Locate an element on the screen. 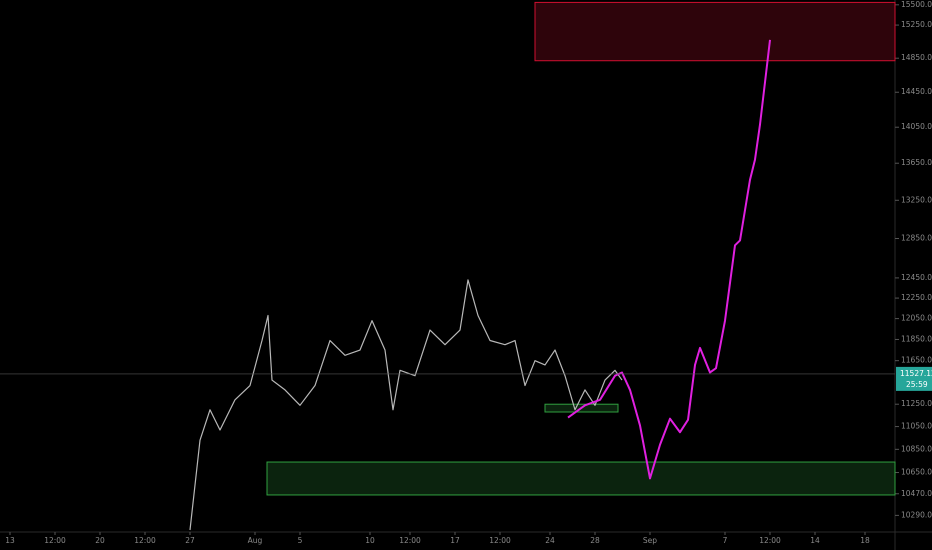 Image resolution: width=932 pixels, height=550 pixels. x-tick-label: 5 is located at coordinates (300, 540).